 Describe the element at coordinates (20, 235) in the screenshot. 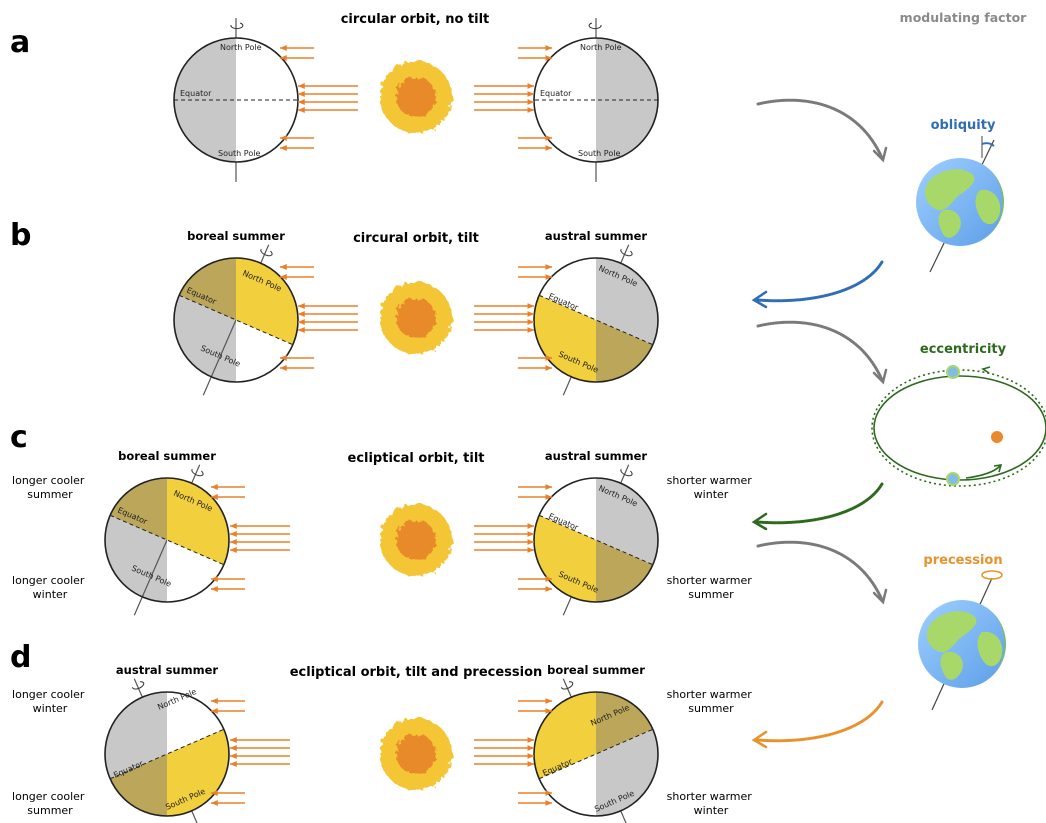

I see `panel-letter-b: b` at that location.